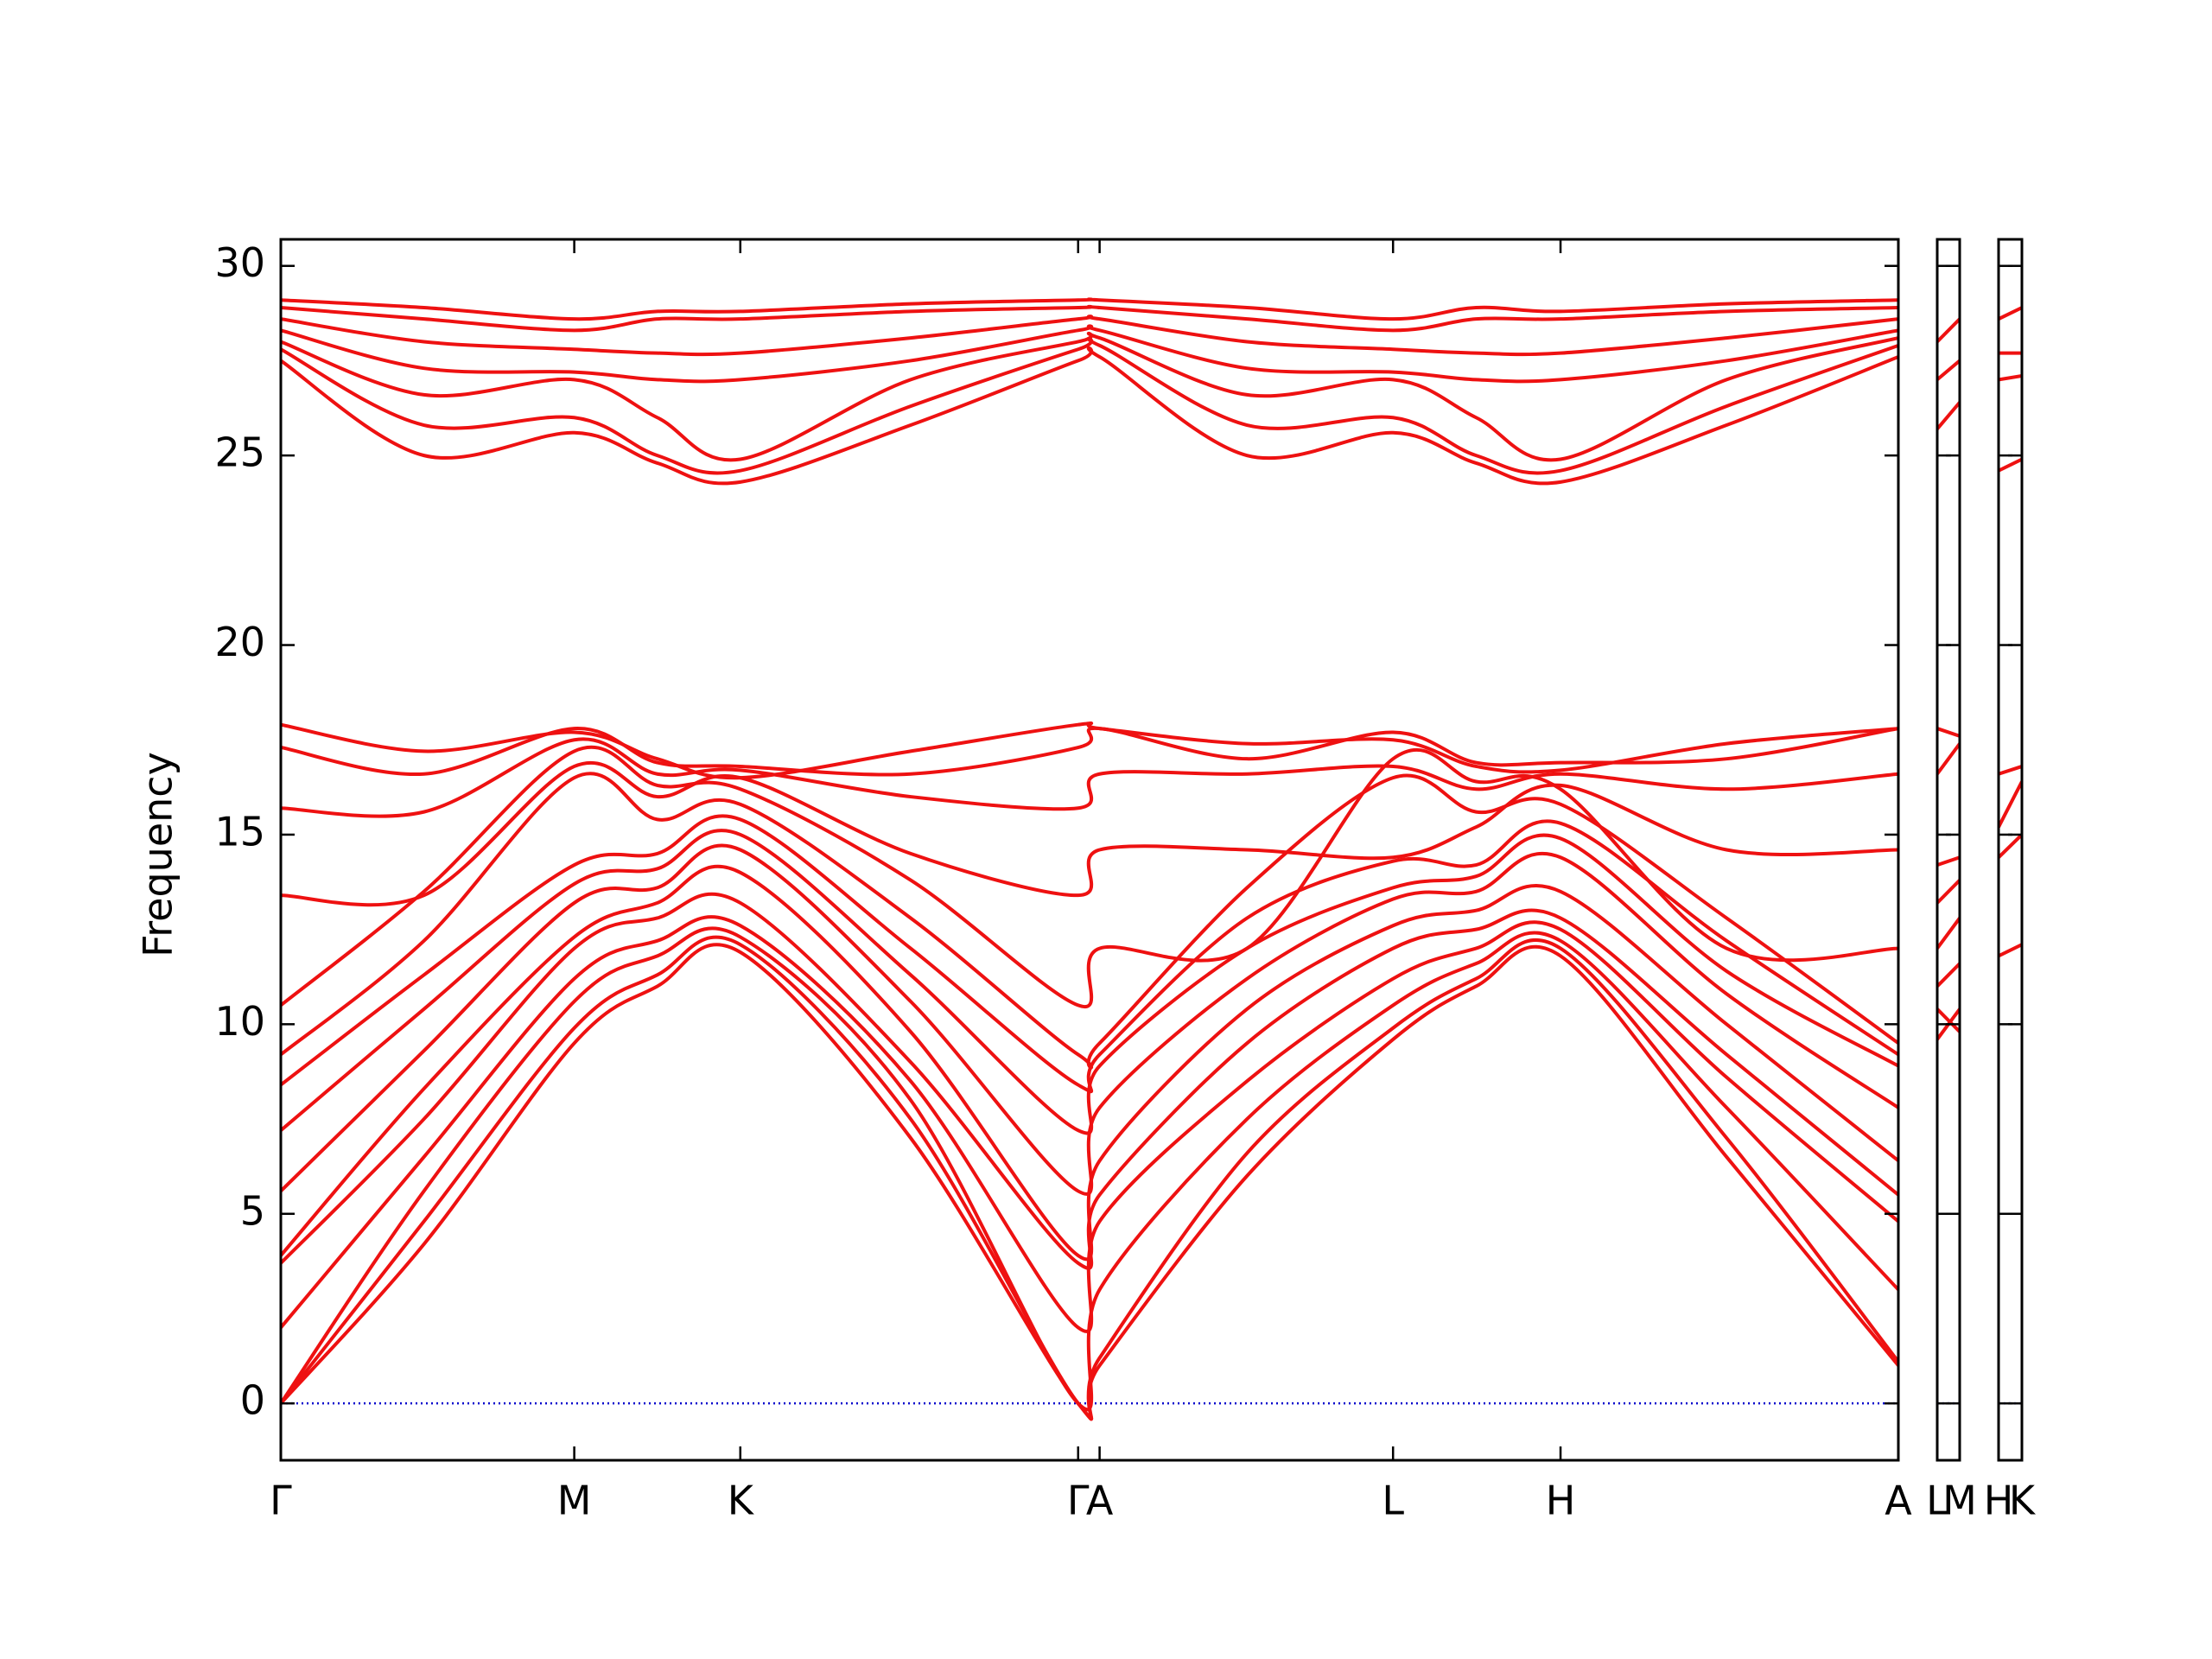 Image resolution: width=2212 pixels, height=1659 pixels. Describe the element at coordinates (239, 1021) in the screenshot. I see `y-tick-label: 10` at that location.